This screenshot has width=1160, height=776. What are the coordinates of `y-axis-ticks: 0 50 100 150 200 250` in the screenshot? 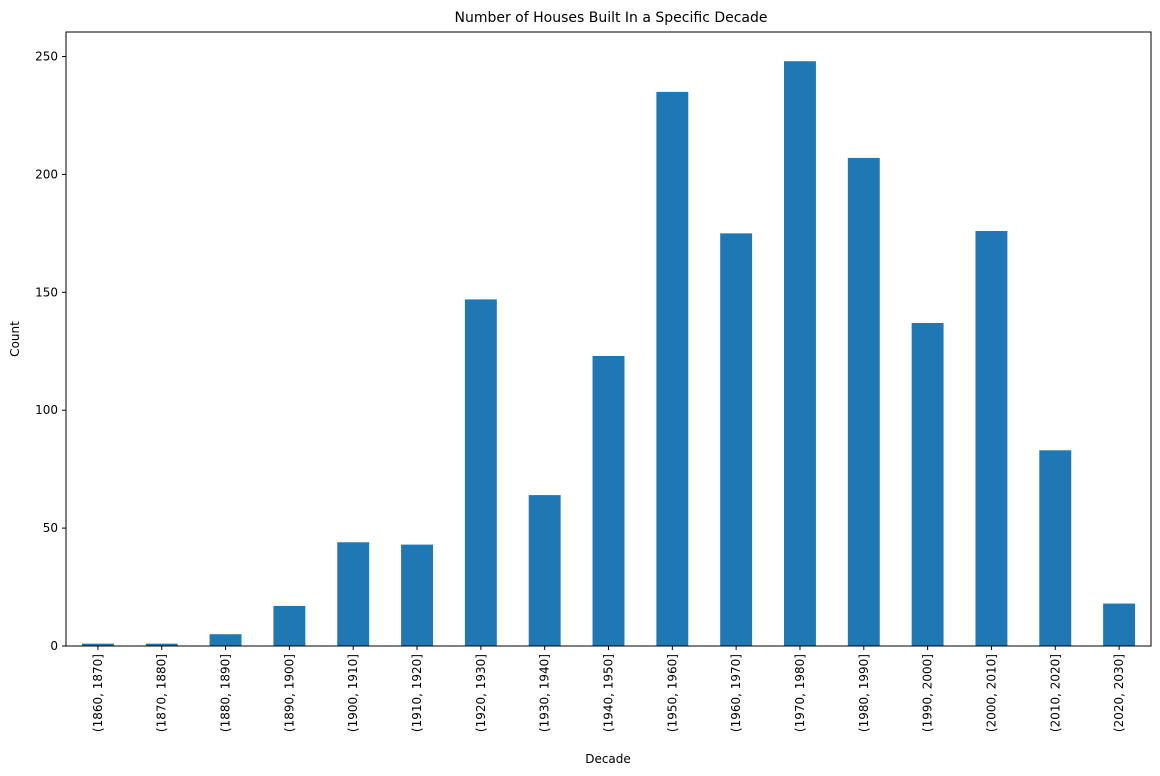 It's located at (50, 351).